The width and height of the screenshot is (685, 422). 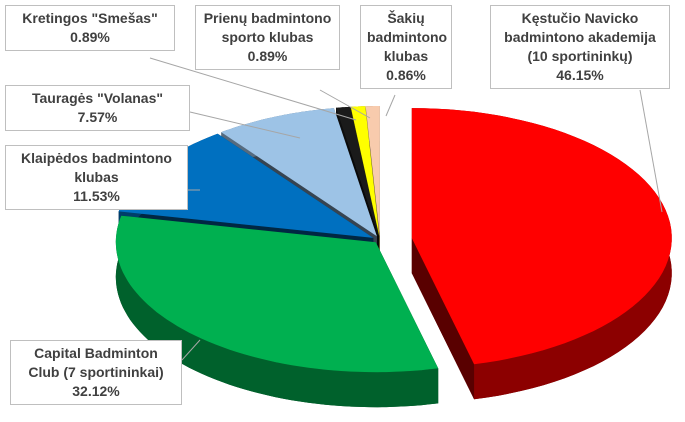 What do you see at coordinates (97, 98) in the screenshot?
I see `label-name: Tauragės "Volanas"` at bounding box center [97, 98].